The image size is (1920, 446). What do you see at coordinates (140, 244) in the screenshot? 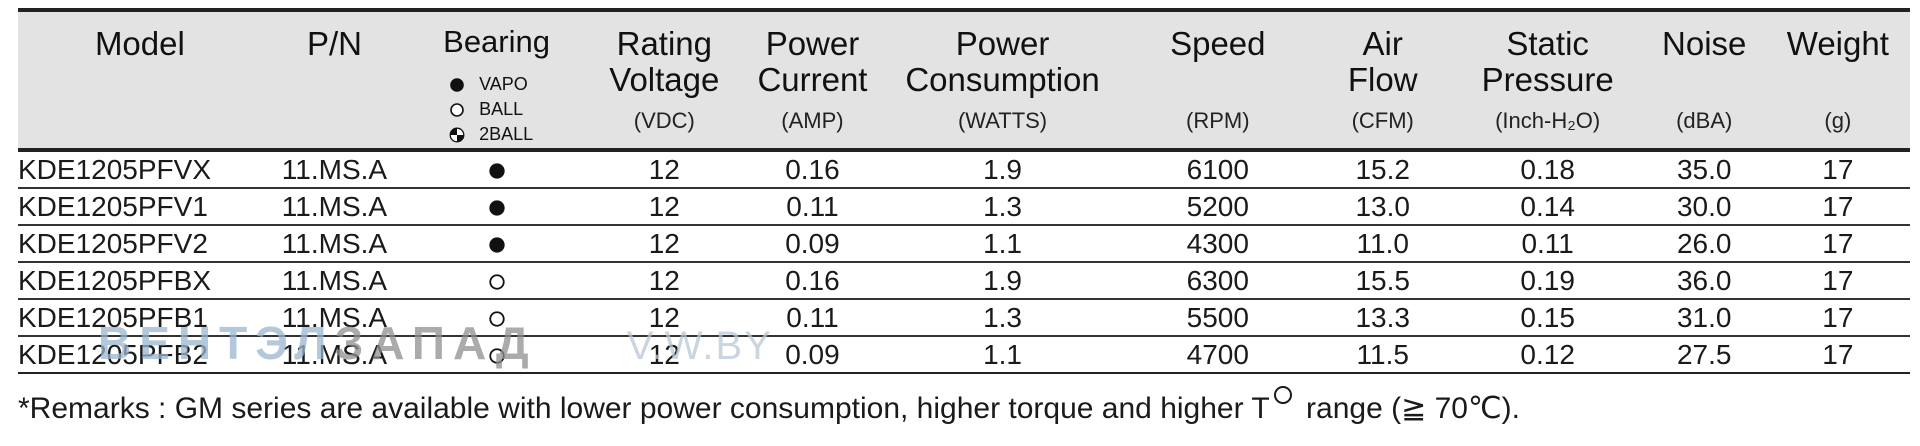
I see `cell-model: KDE1205PFV2` at bounding box center [140, 244].